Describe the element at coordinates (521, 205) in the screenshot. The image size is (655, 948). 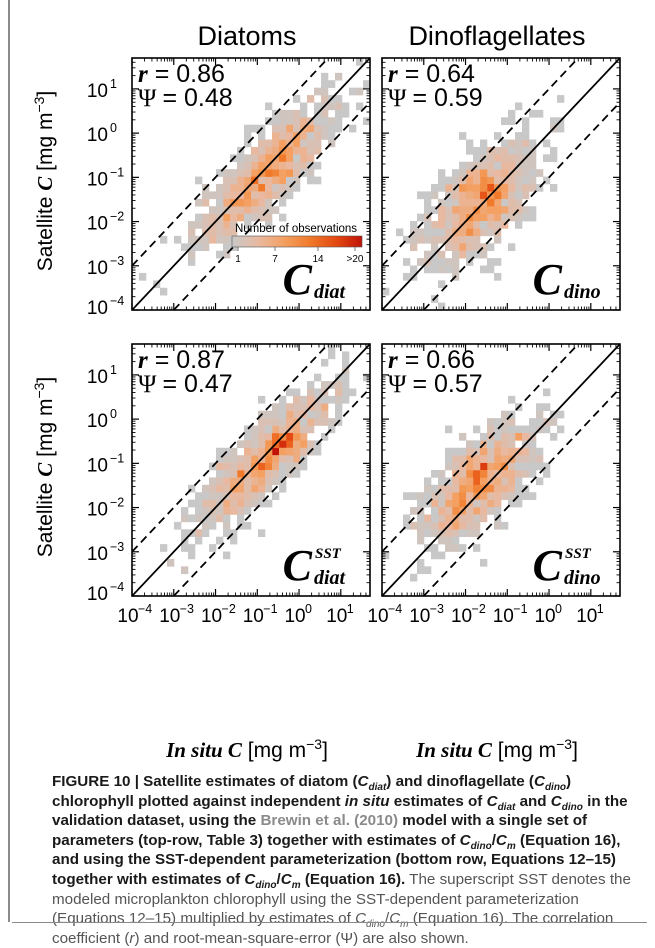
I see `lower-decade-line` at that location.